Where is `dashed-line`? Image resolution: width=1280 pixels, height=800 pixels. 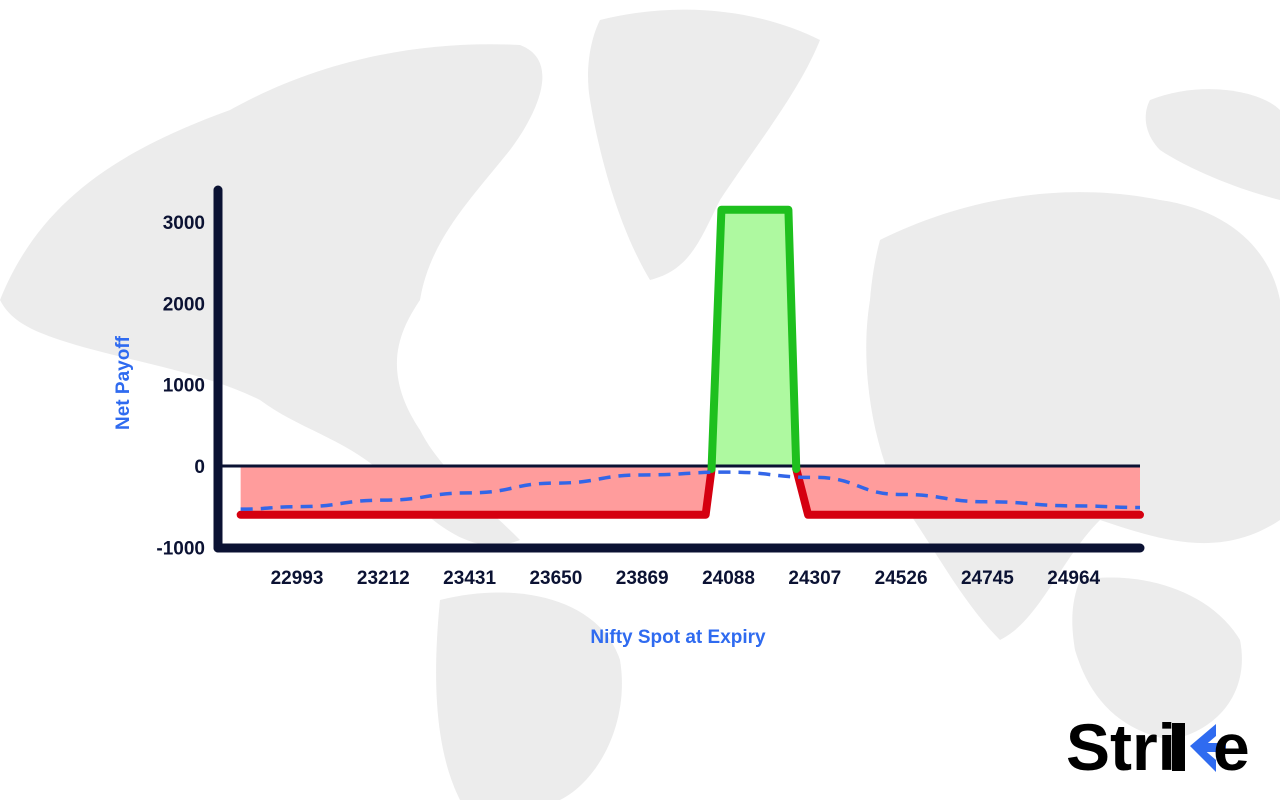
dashed-line is located at coordinates (690, 490).